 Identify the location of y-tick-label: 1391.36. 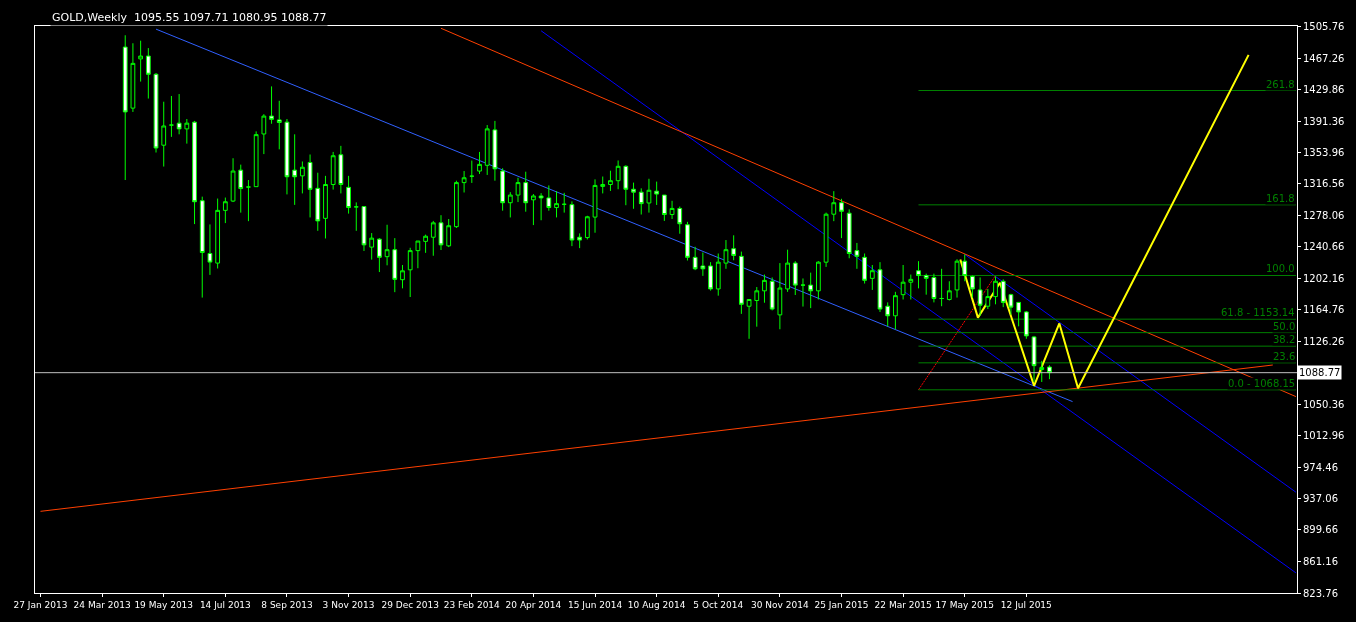
(1324, 121).